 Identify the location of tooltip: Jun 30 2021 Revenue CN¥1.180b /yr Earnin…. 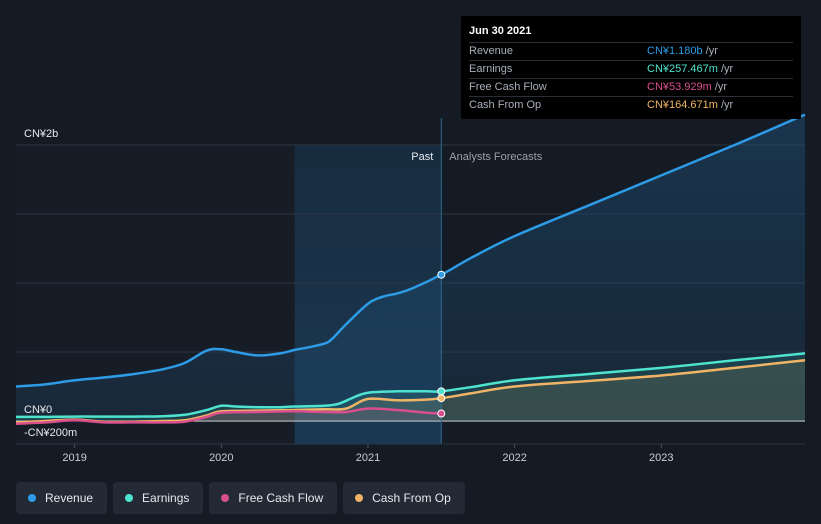
(631, 67).